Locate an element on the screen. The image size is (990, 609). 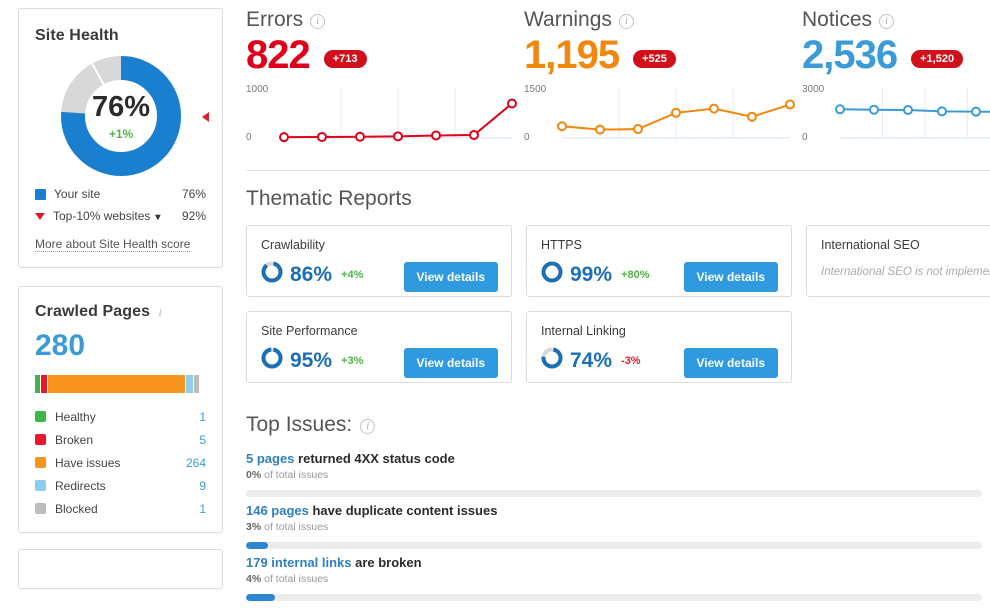
crawled-pages-legend-row: Have issues 264 is located at coordinates (120, 462).